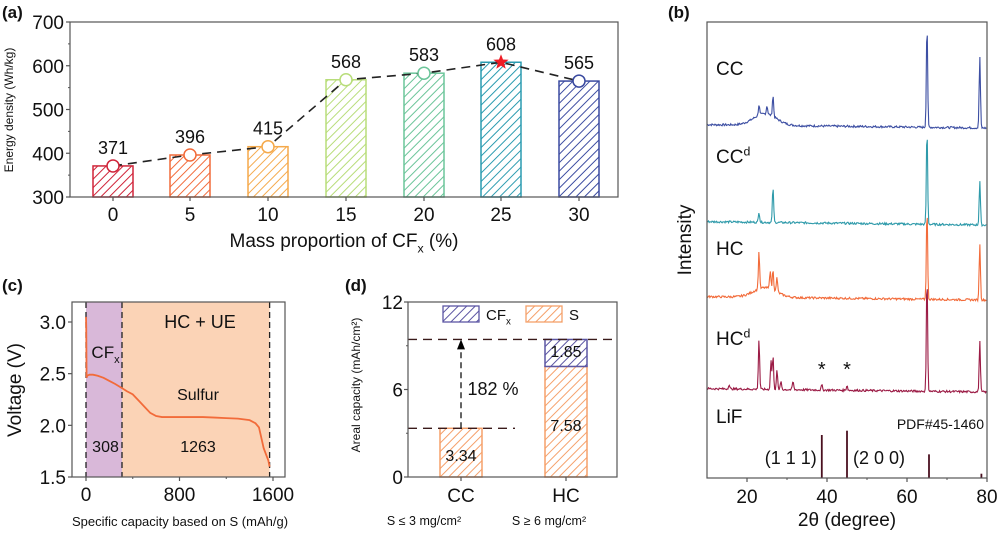  Describe the element at coordinates (397, 391) in the screenshot. I see `y-tick-label: 6` at that location.